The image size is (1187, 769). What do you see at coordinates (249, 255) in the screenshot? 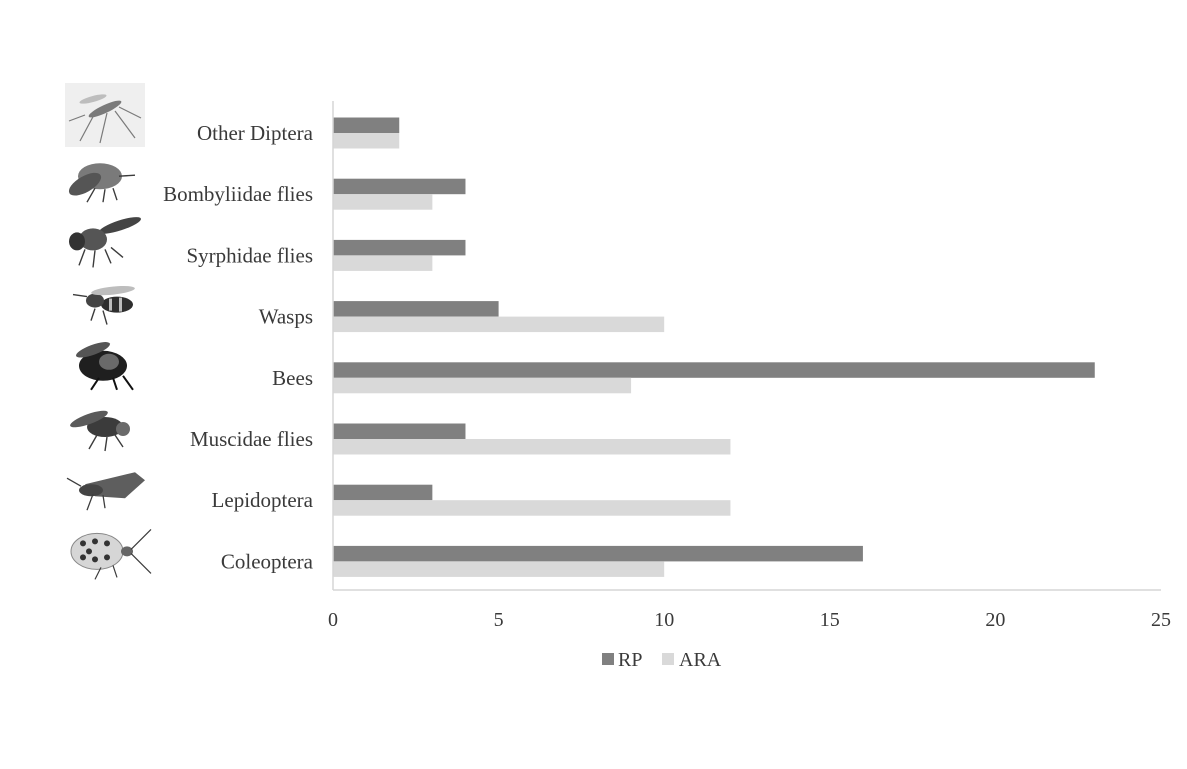
I see `category-label: Syrphidae flies` at bounding box center [249, 255].